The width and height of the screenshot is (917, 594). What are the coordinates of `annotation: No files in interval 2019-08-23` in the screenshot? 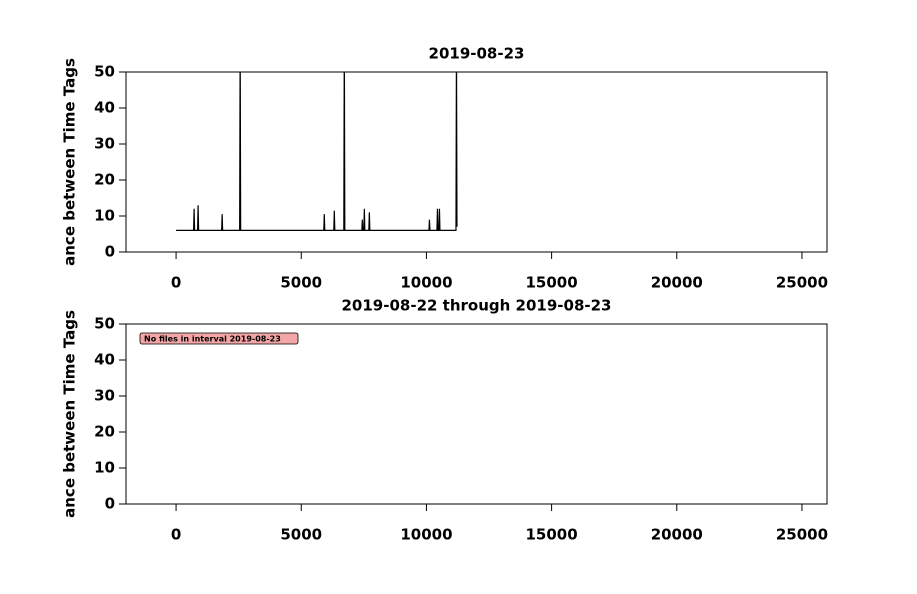 It's located at (212, 339).